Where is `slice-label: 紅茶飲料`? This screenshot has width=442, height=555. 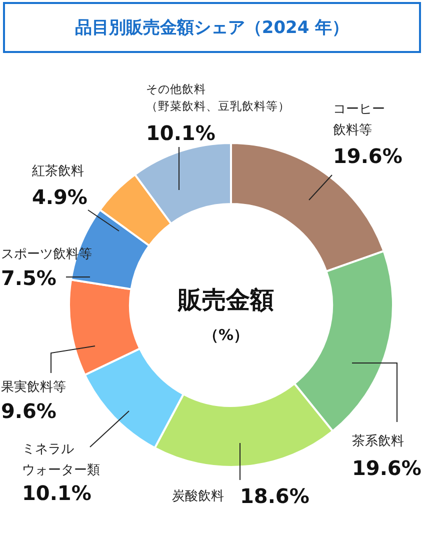
slice-label: 紅茶飲料 is located at coordinates (58, 171).